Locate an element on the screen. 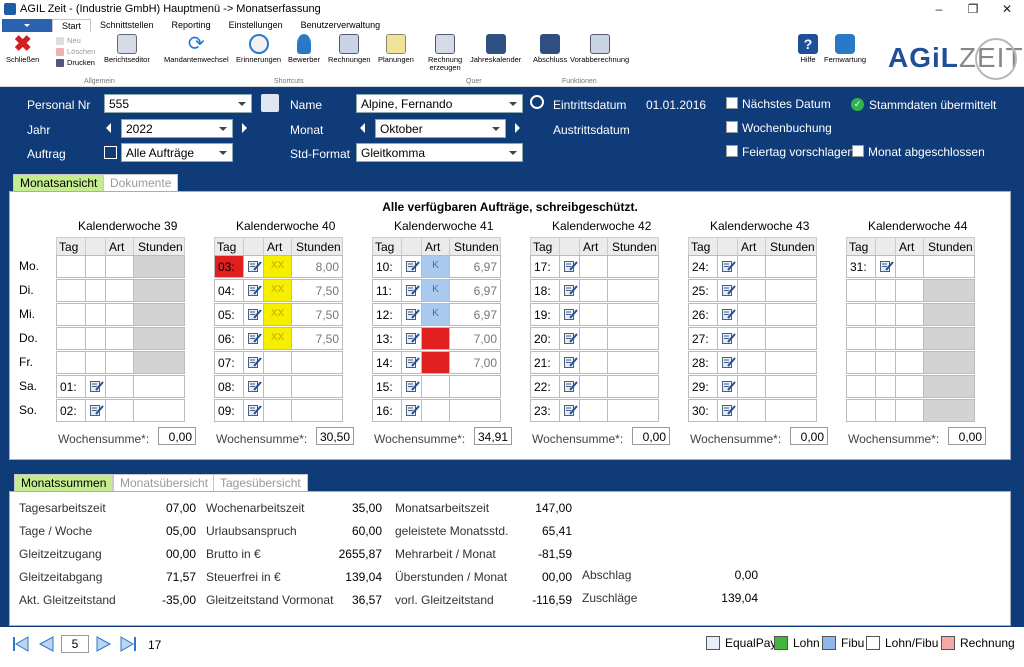  bewerber-button: Bewerber is located at coordinates (304, 49).